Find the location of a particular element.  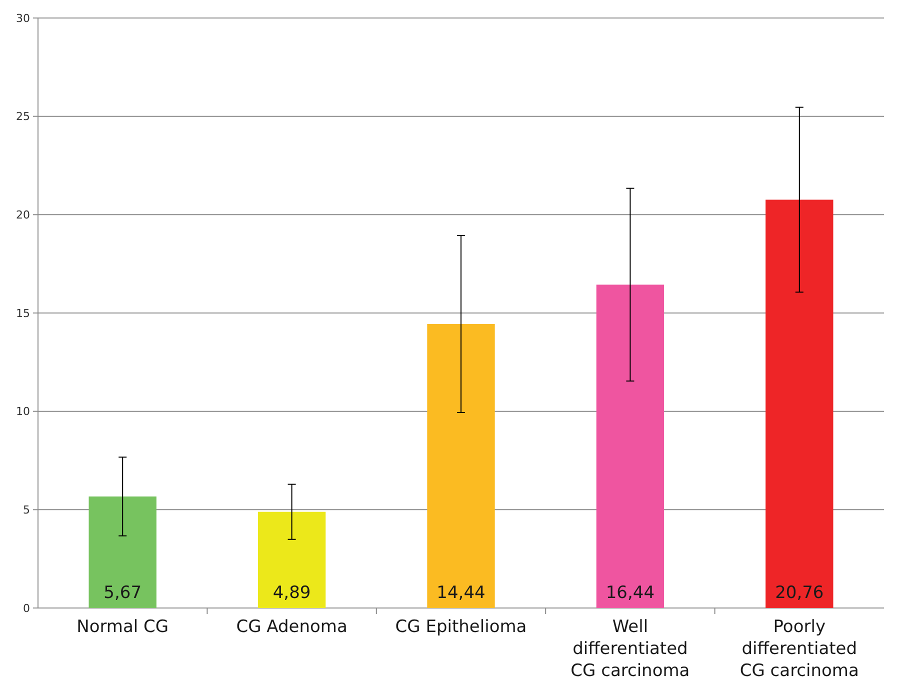

y-tick-label: 30 is located at coordinates (23, 18).